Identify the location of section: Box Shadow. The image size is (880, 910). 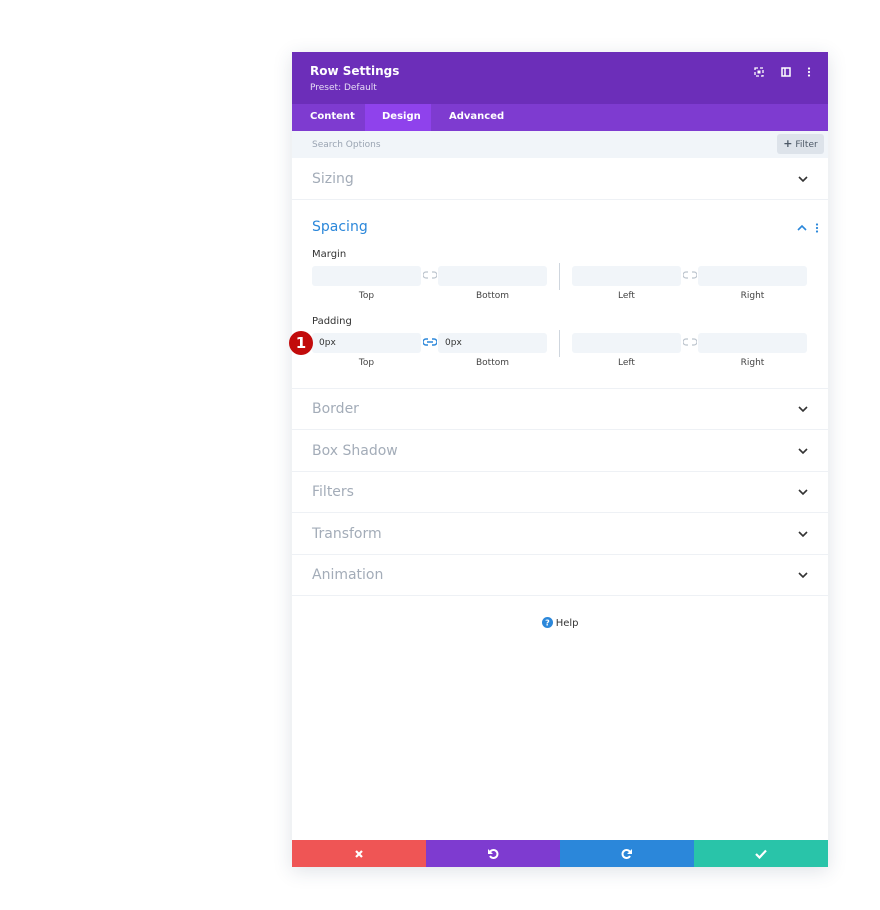
(560, 451).